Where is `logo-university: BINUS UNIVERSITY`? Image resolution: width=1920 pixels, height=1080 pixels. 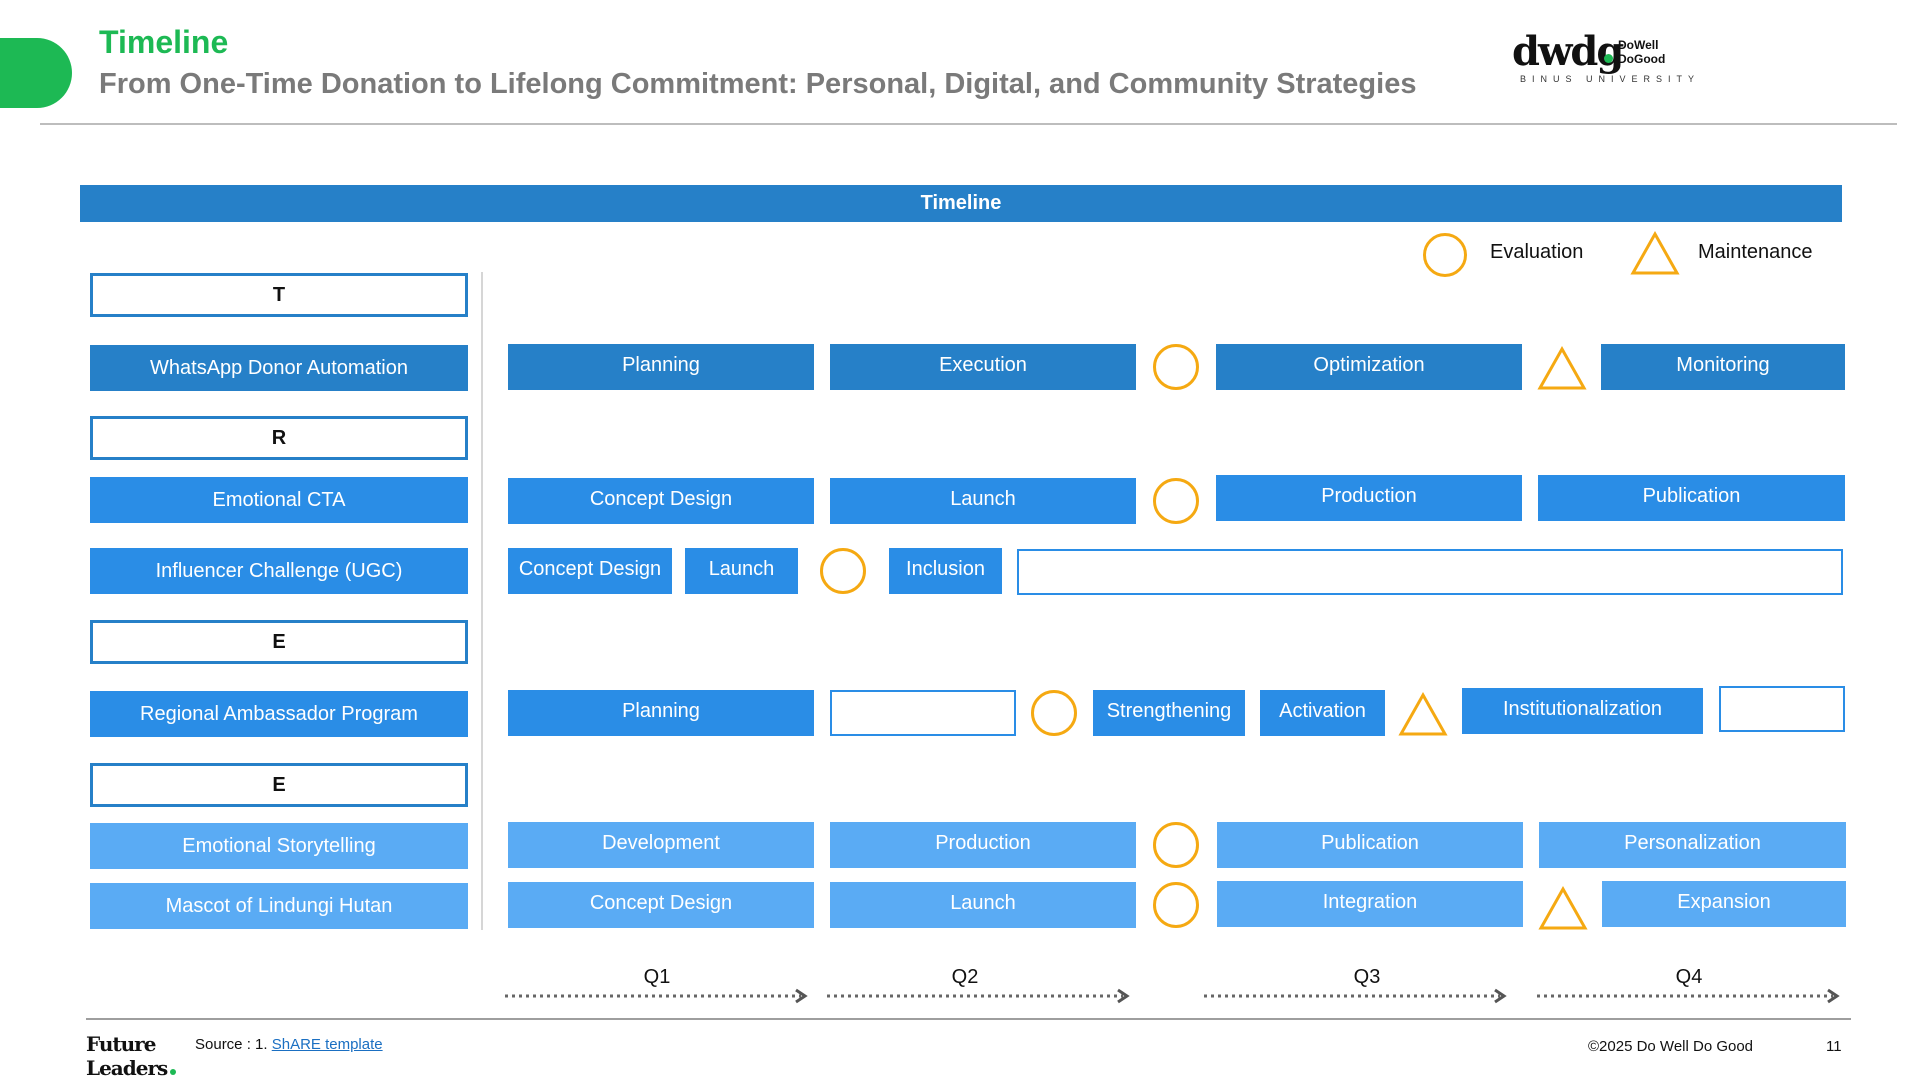 logo-university: BINUS UNIVERSITY is located at coordinates (1610, 79).